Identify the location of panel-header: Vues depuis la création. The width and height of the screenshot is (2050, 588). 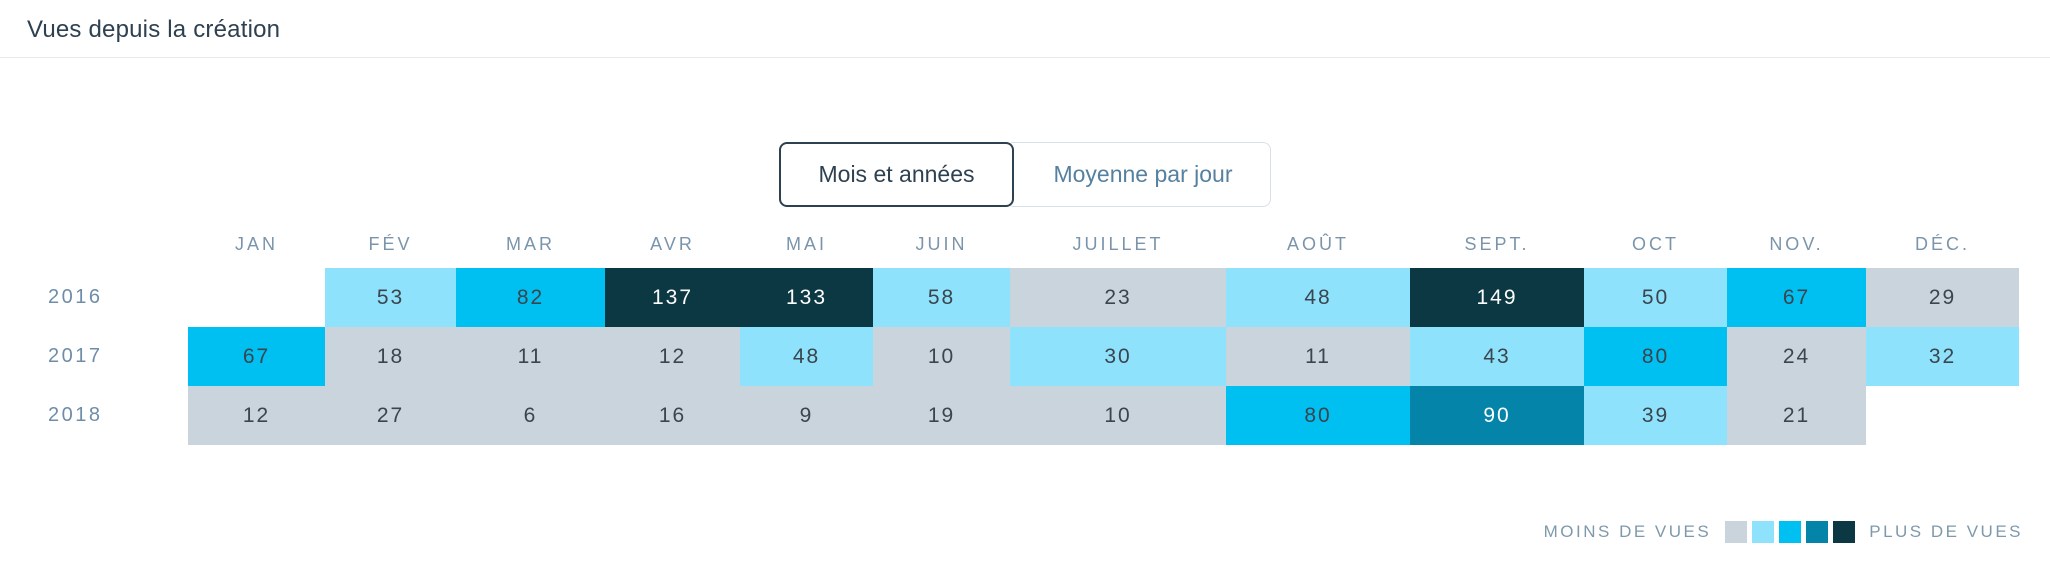
(1025, 28).